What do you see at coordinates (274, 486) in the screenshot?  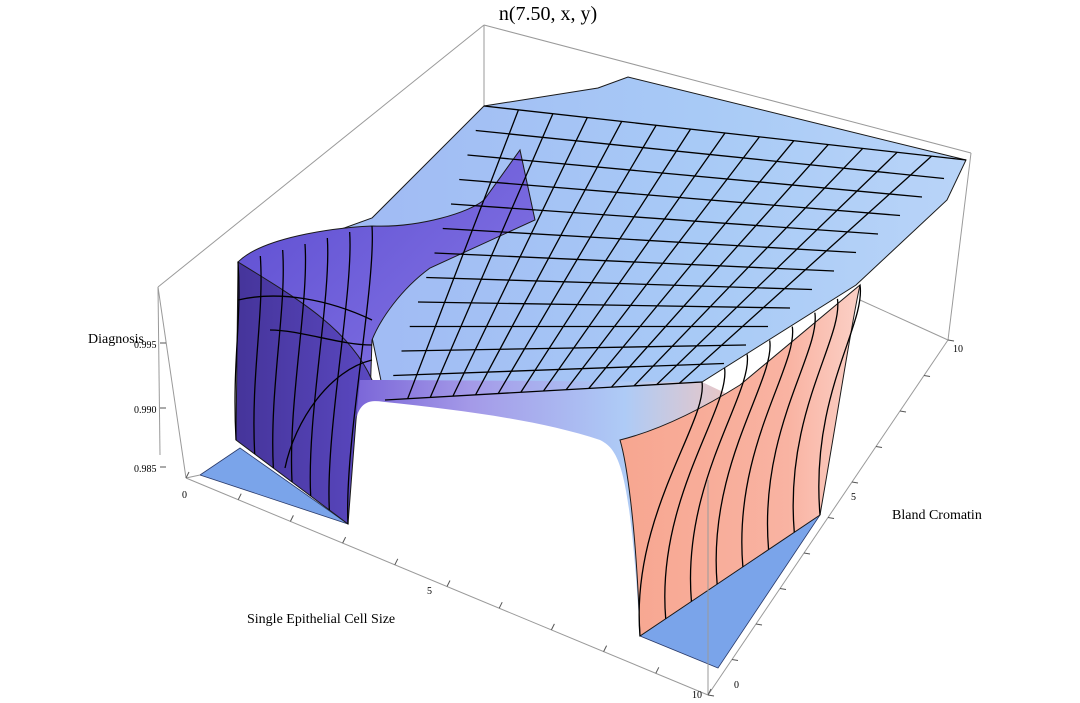 I see `floor-left-triangle` at bounding box center [274, 486].